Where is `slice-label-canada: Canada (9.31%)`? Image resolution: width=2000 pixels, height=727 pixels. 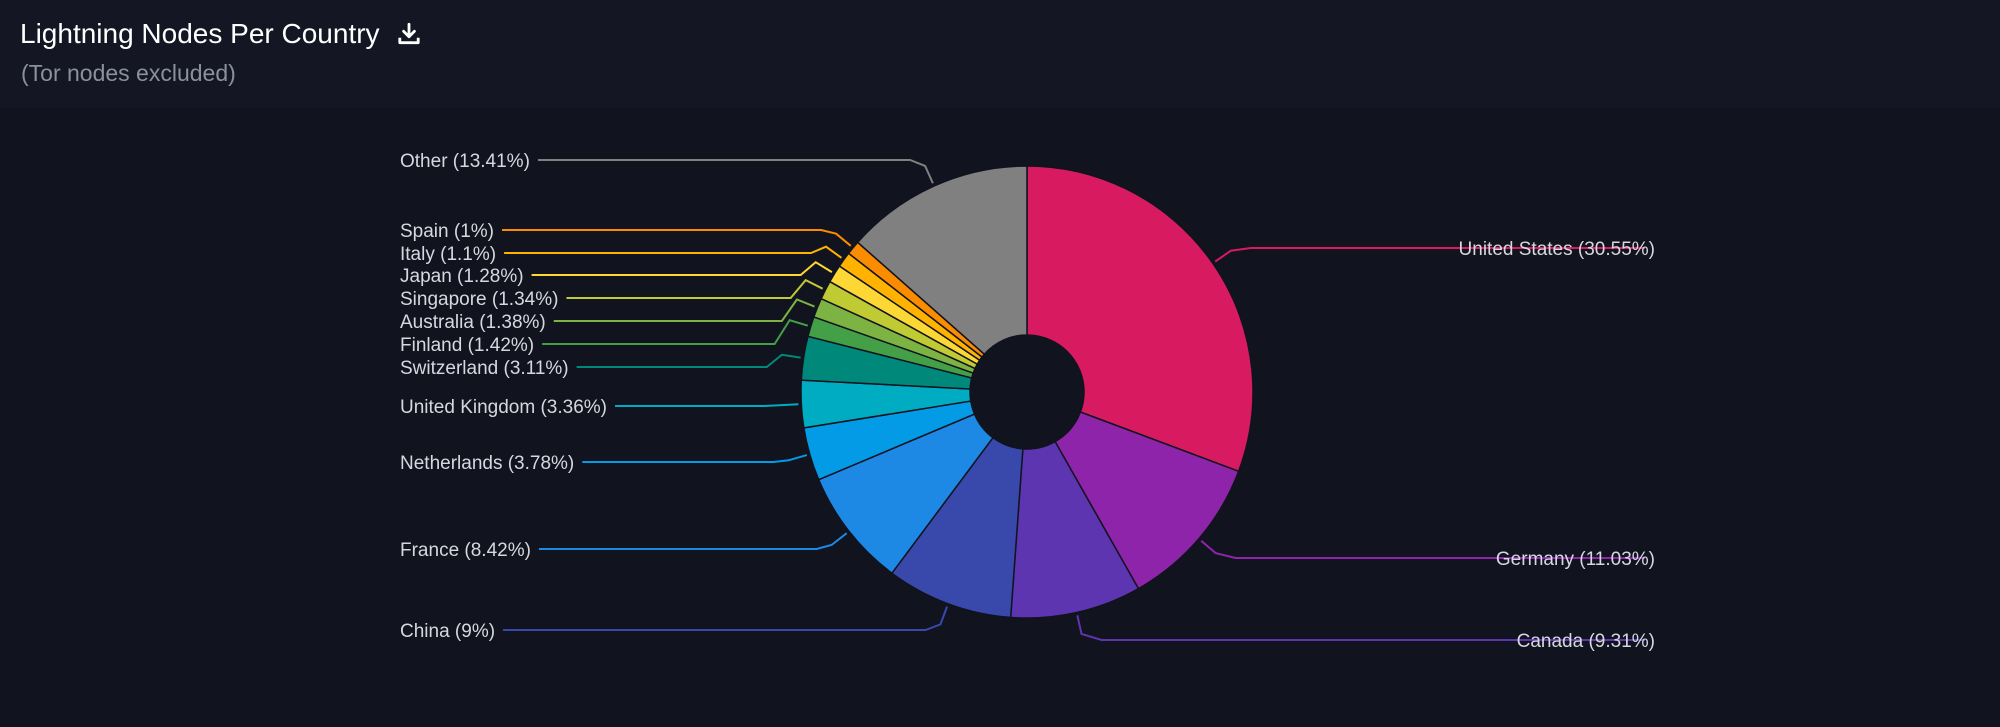 slice-label-canada: Canada (9.31%) is located at coordinates (1586, 641).